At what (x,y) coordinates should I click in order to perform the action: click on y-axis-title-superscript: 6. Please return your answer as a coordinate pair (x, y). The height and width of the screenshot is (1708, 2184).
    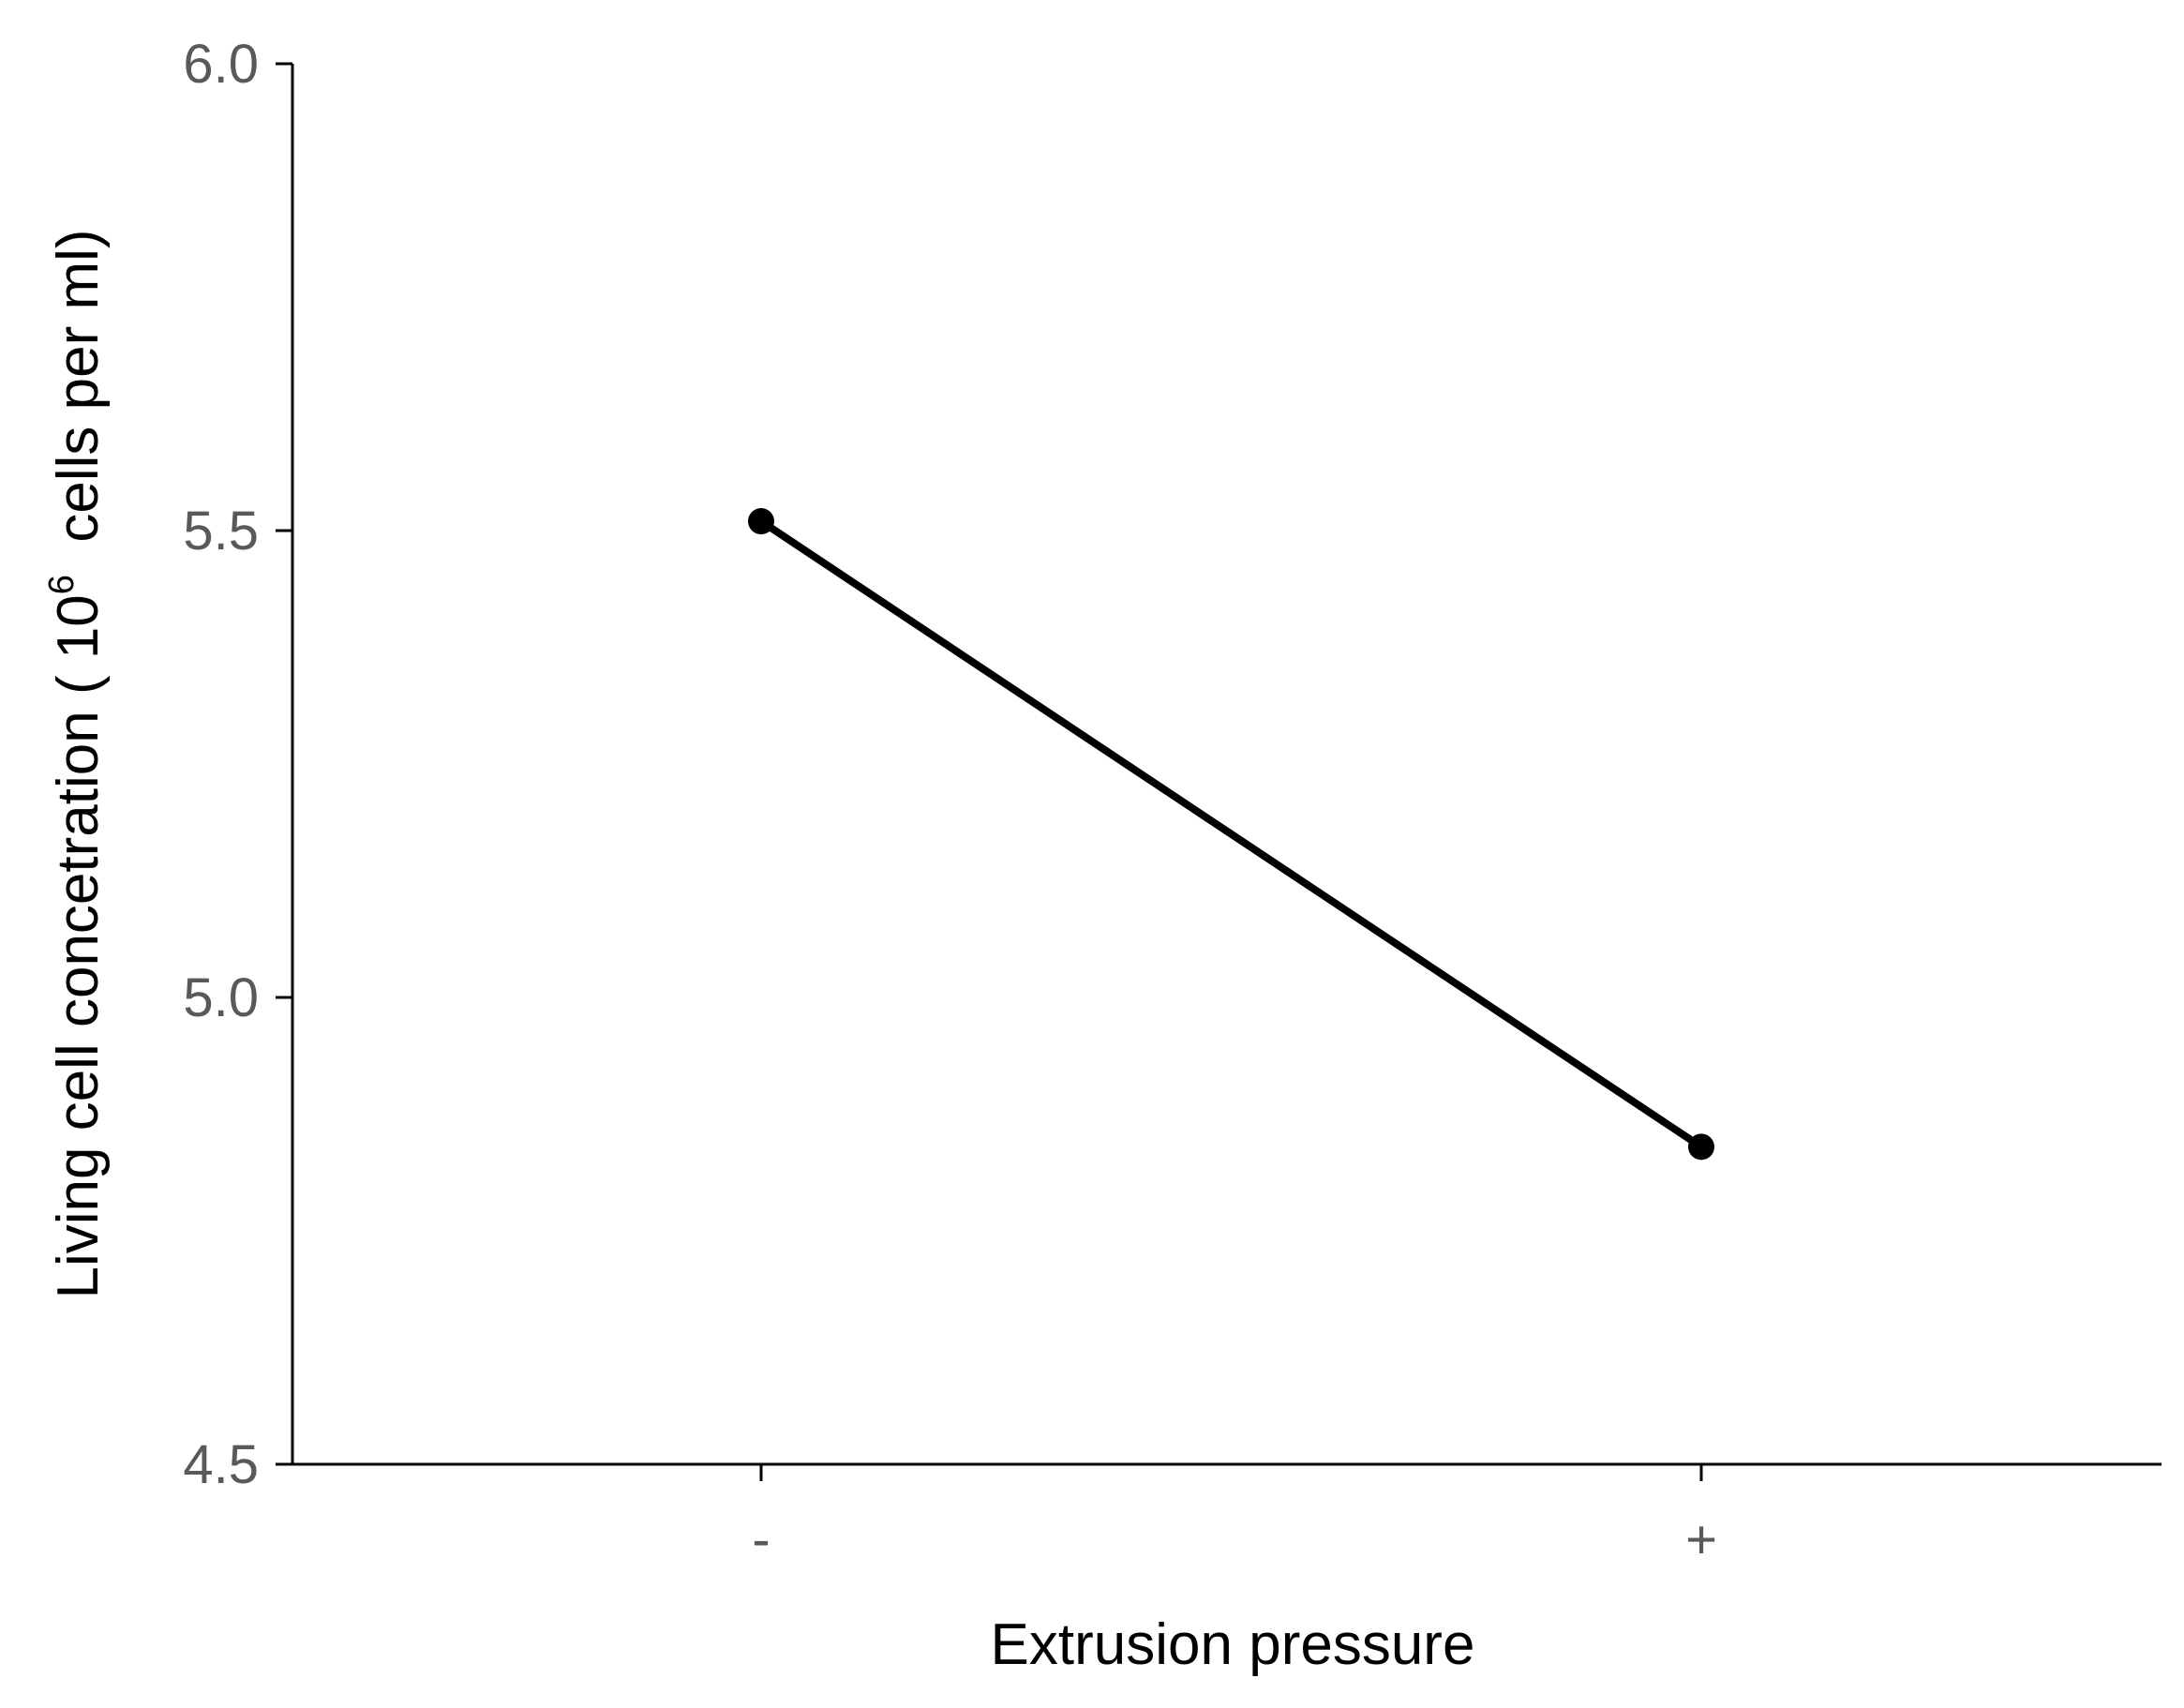
    Looking at the image, I should click on (62, 584).